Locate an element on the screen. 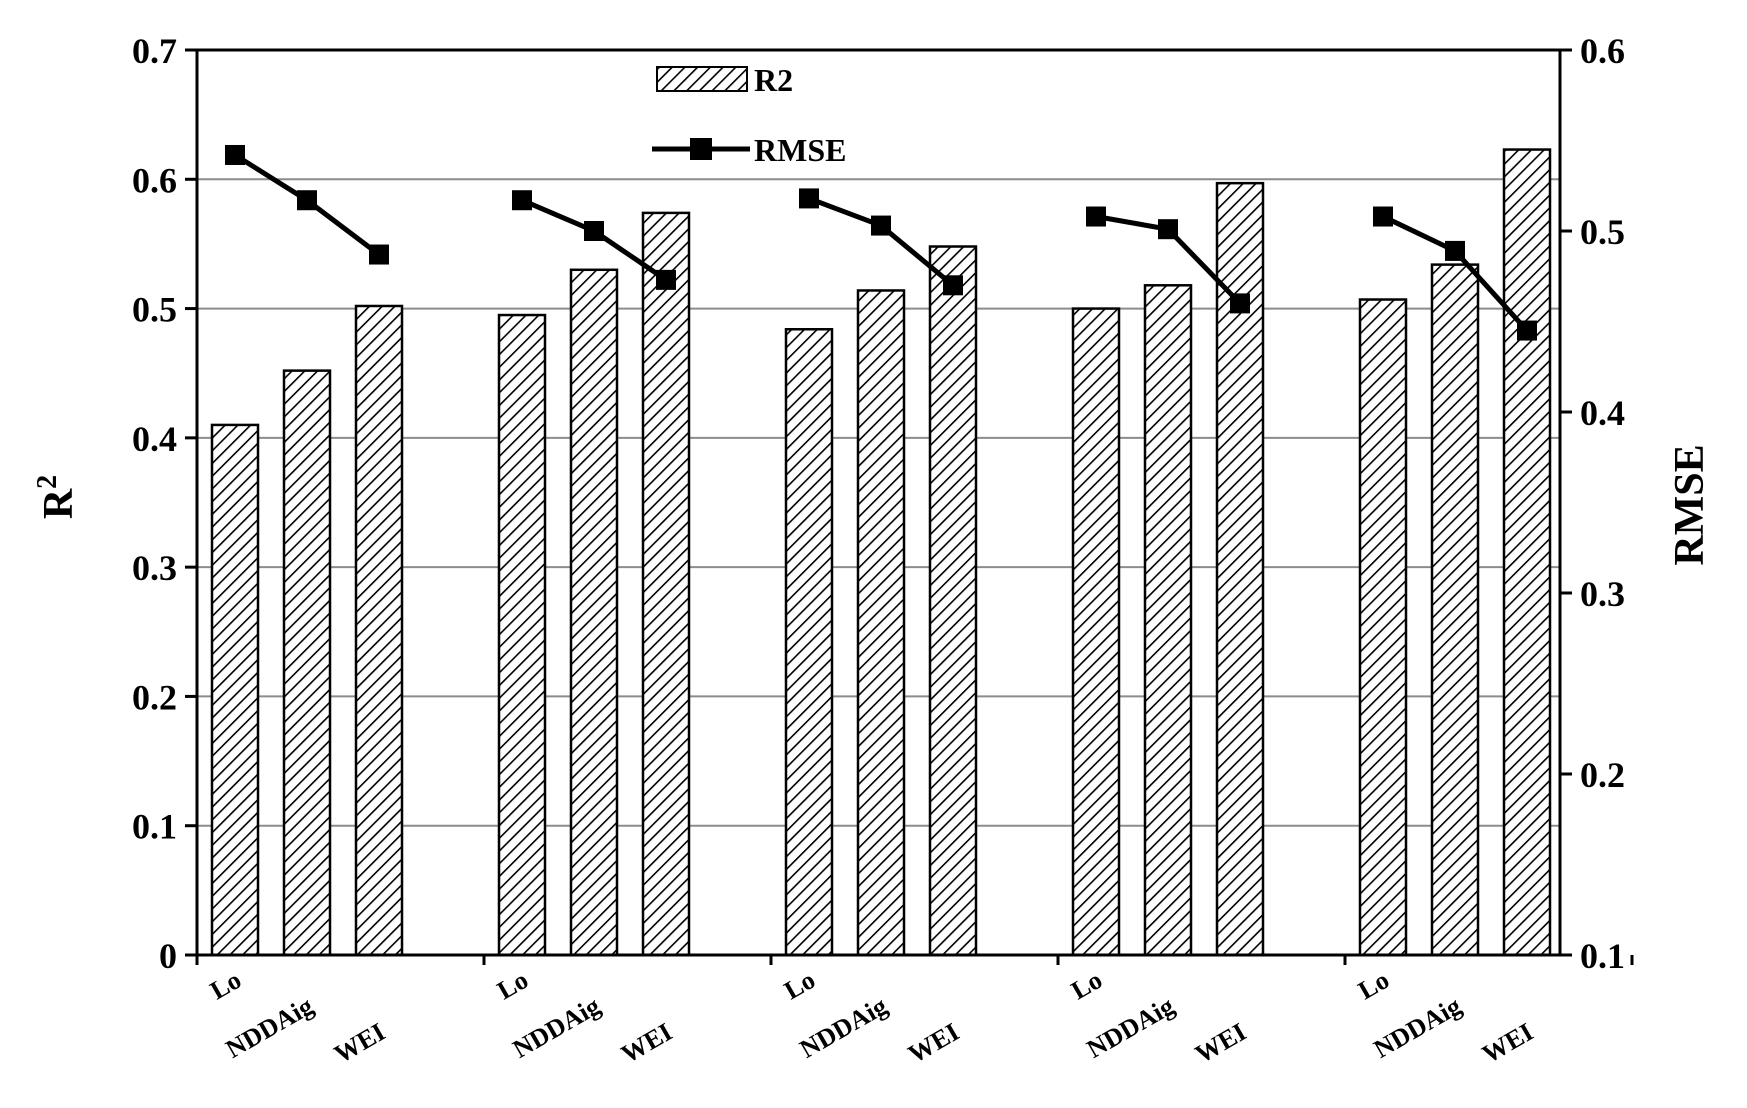  y-right-tick-label: 0.1 is located at coordinates (1602, 956).